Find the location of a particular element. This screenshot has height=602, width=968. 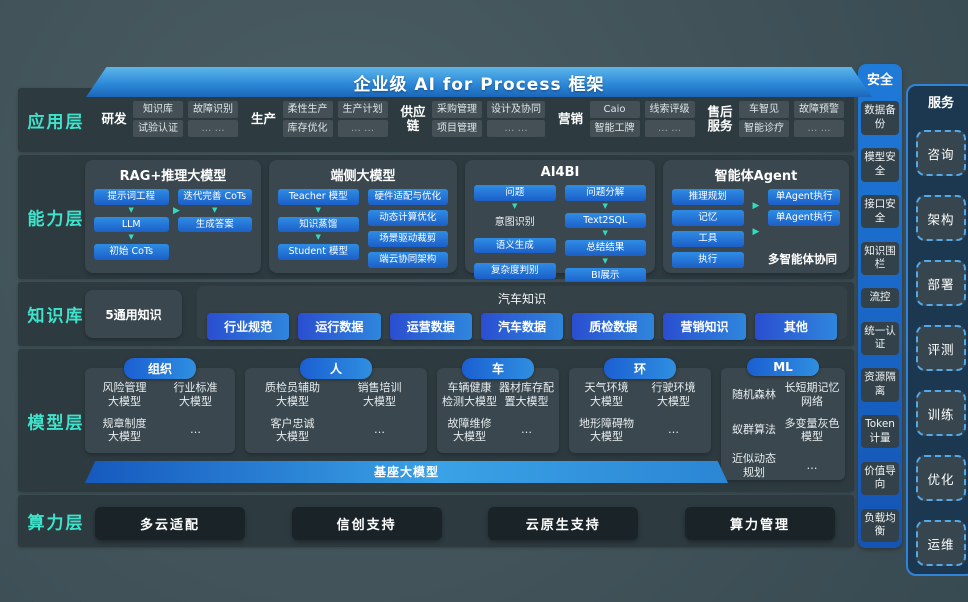

app-chip: 线索评级 is located at coordinates (669, 109).